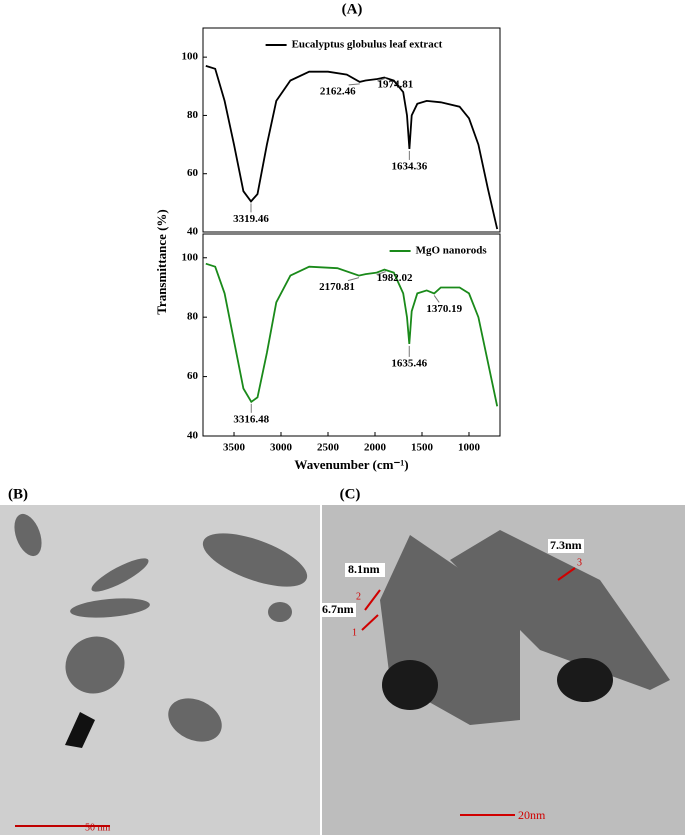 The height and width of the screenshot is (835, 685). I want to click on y-axis-label: Transmittance (%), so click(161, 262).